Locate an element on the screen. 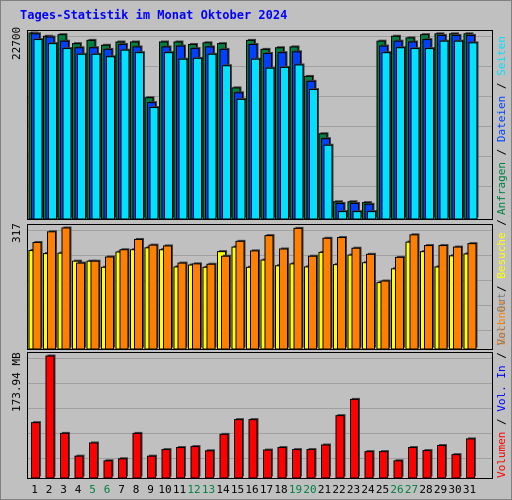 The width and height of the screenshot is (512, 500). y-max-label-hits: 22700 is located at coordinates (16, 43).